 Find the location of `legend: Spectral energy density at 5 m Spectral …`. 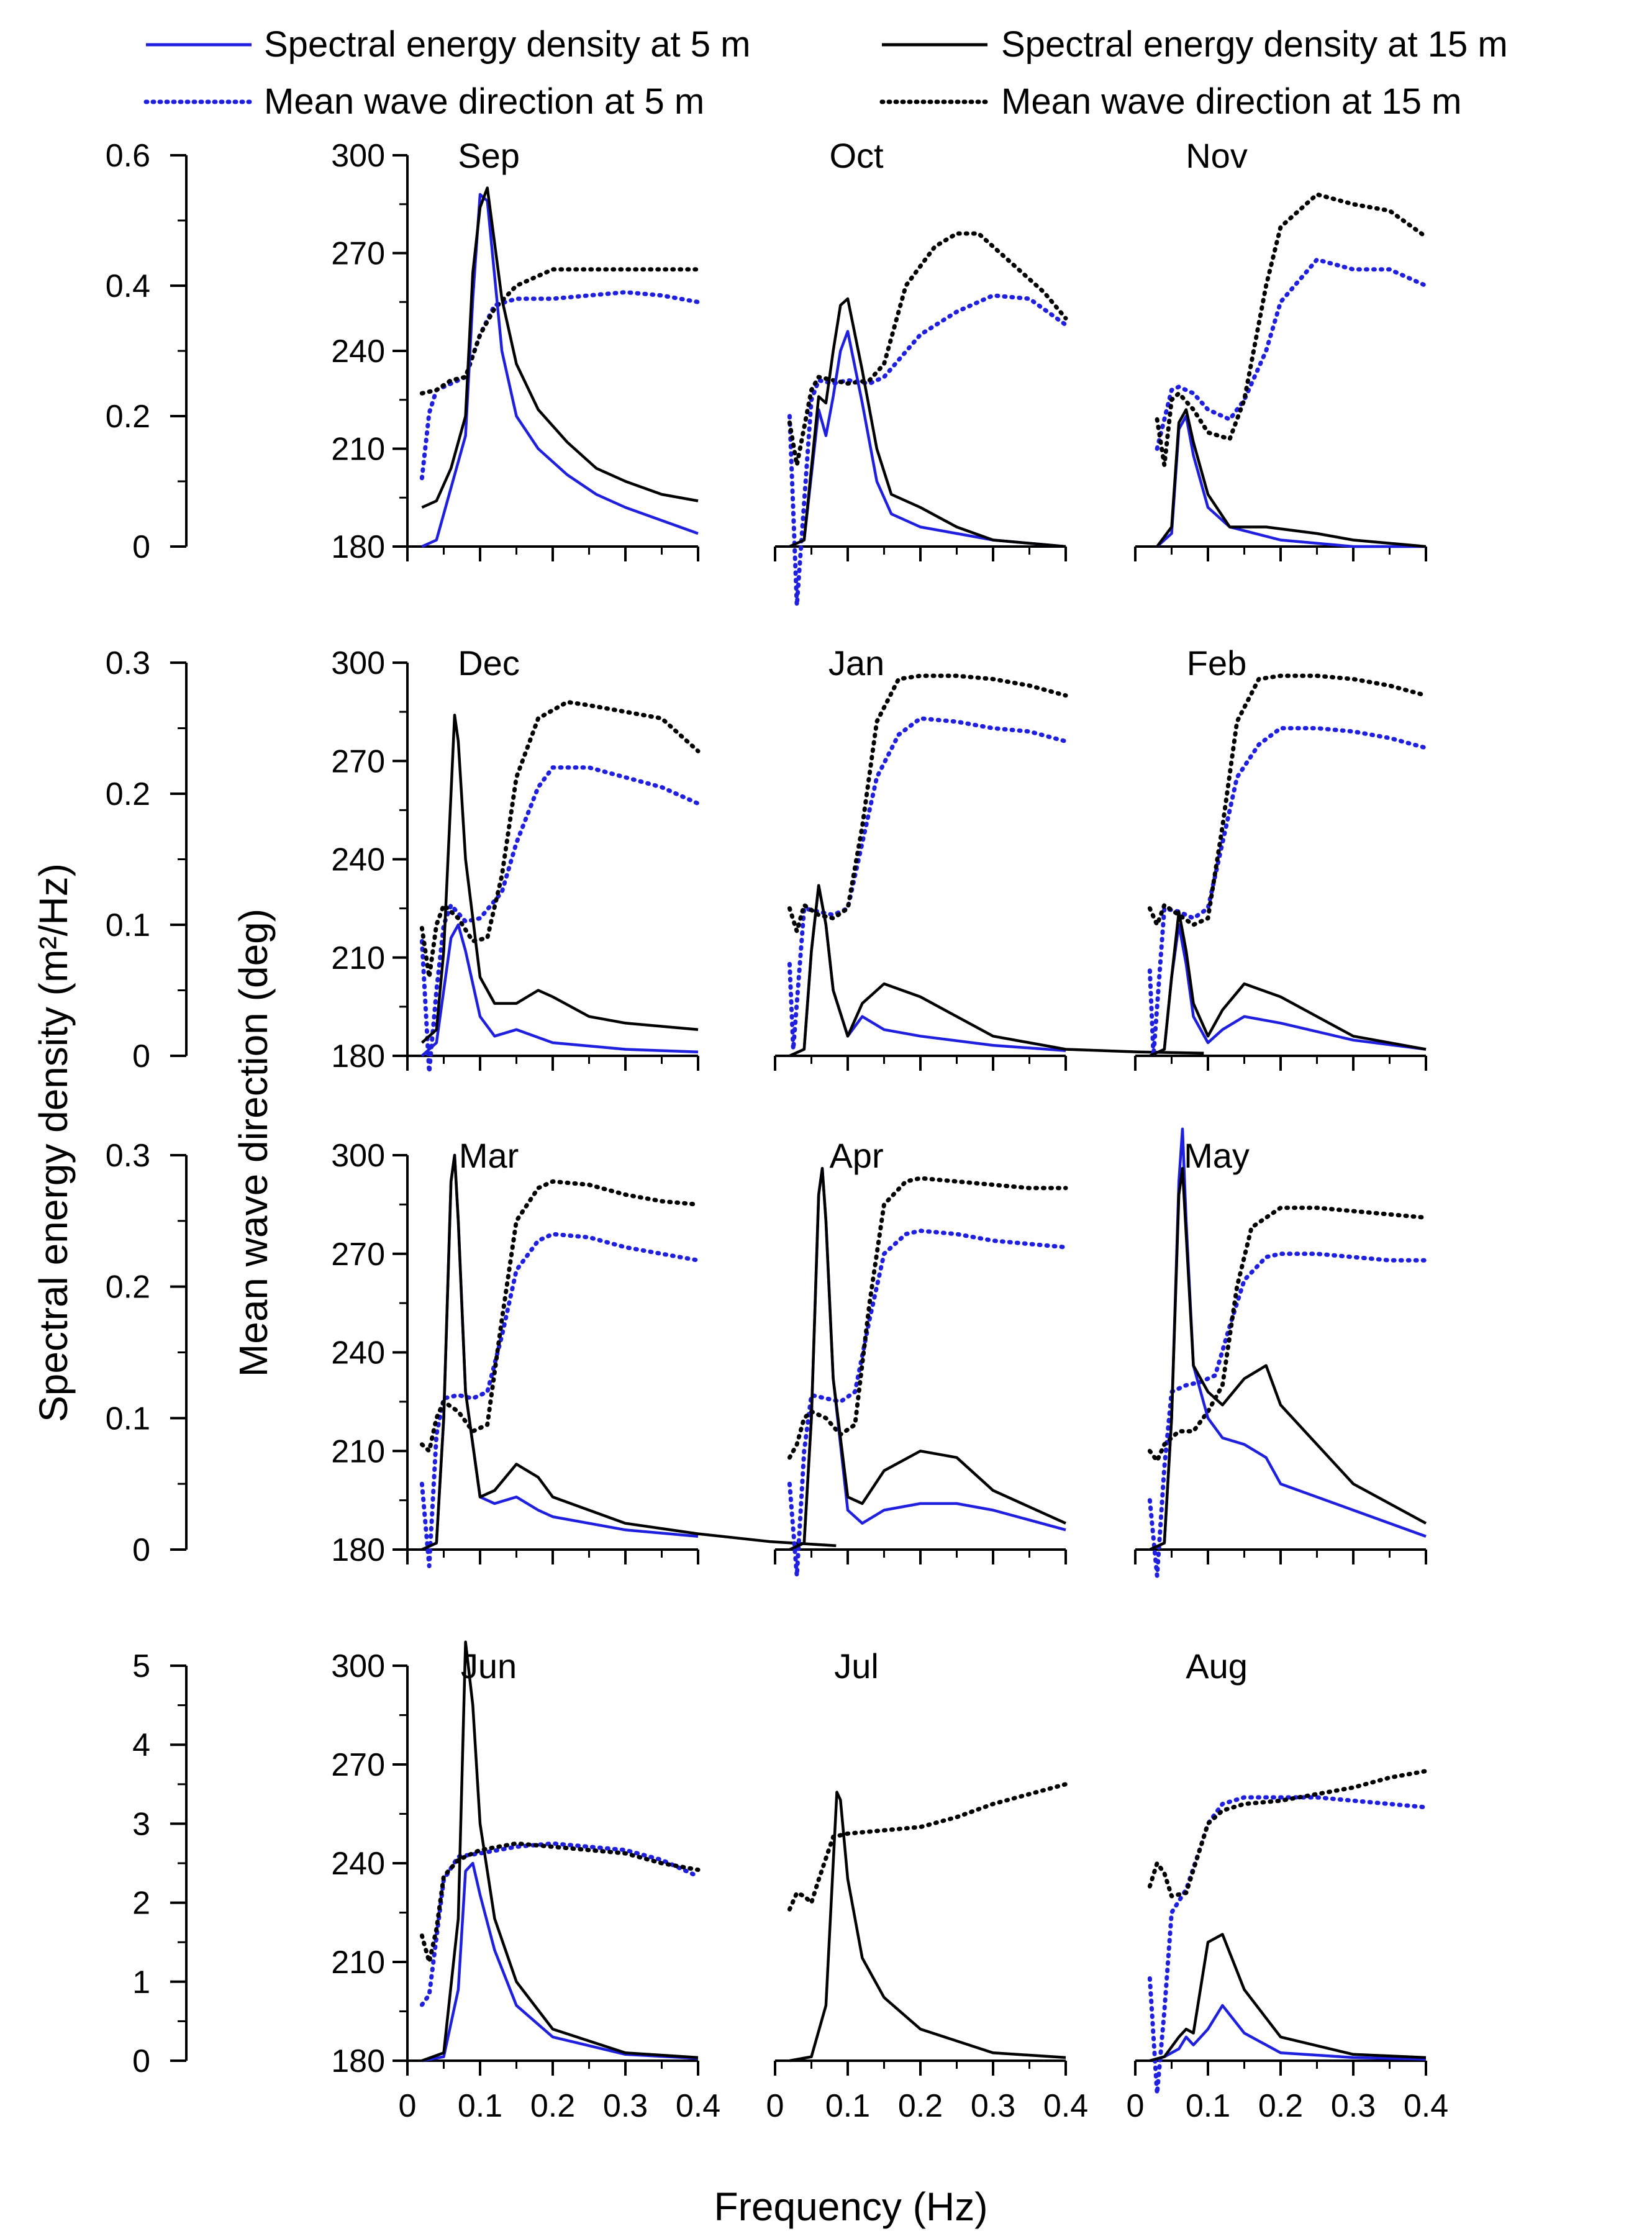

legend: Spectral energy density at 5 m Spectral … is located at coordinates (825, 73).